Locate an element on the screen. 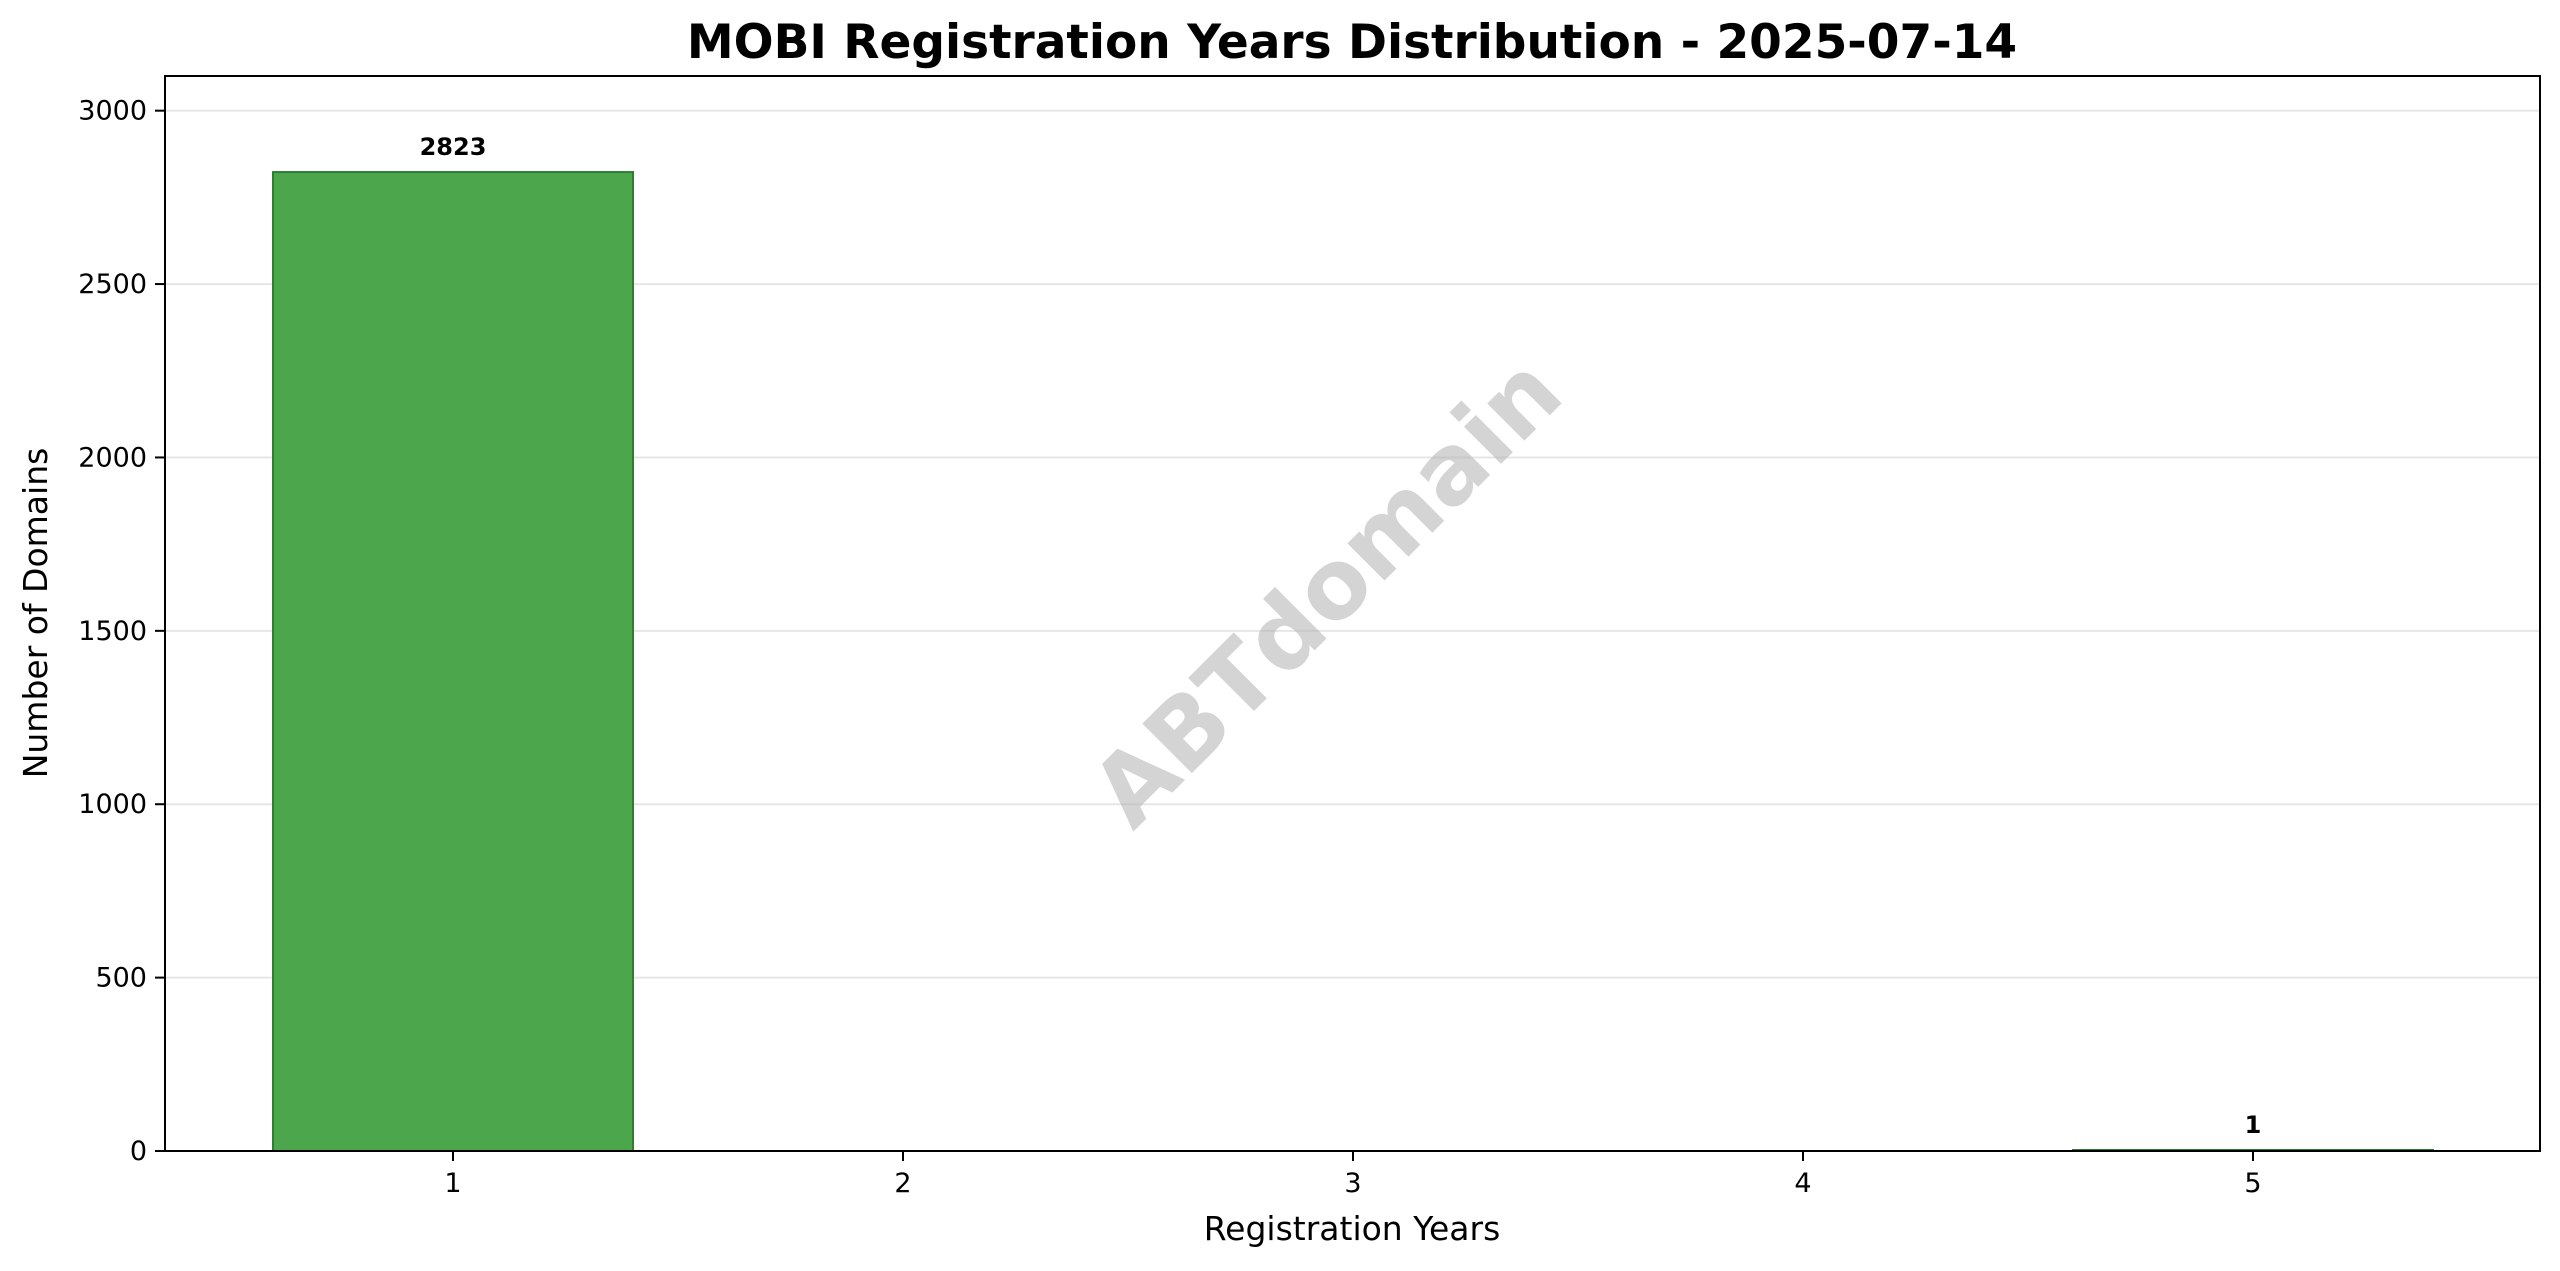 This screenshot has width=2560, height=1271. x-axis-label: Registration Years is located at coordinates (1352, 1228).